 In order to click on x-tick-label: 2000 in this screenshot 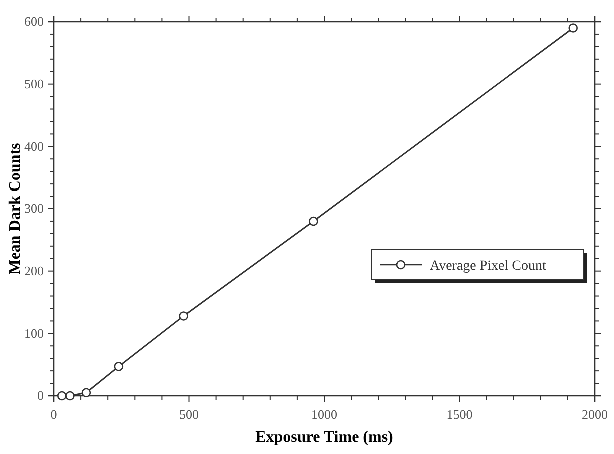, I will do `click(595, 414)`.